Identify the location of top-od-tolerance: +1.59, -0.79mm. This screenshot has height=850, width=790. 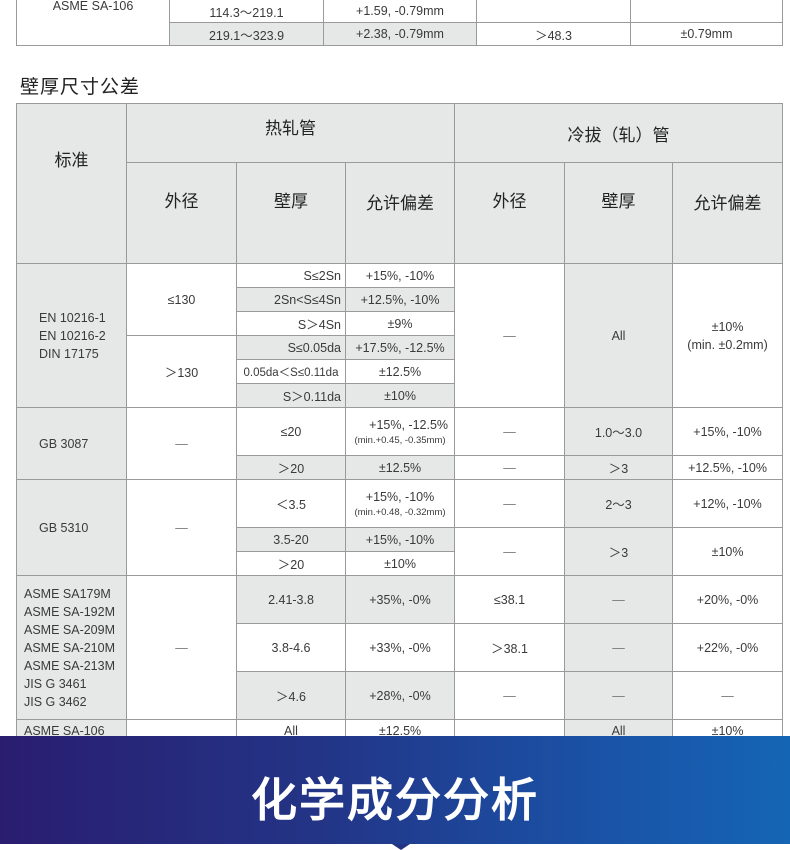
(400, 11).